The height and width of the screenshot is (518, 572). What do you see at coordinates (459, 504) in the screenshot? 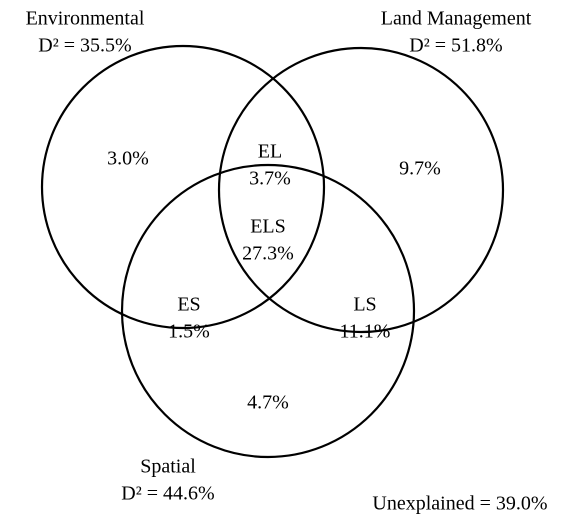
I see `unexplained: Unexplained = 39.0%` at bounding box center [459, 504].